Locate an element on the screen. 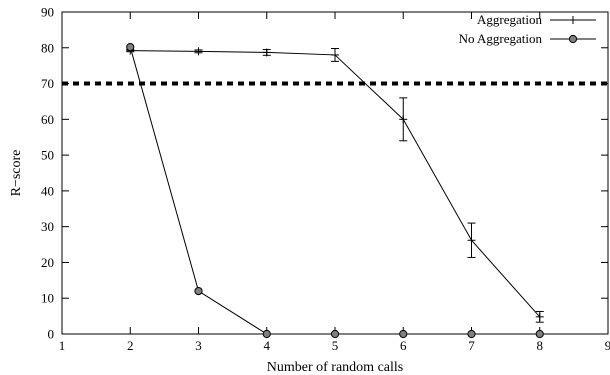 The width and height of the screenshot is (610, 375). x-tick-label: 9 is located at coordinates (607, 345).